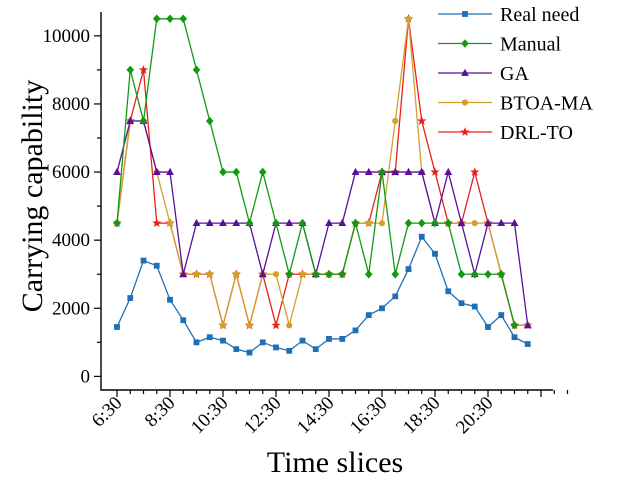 Image resolution: width=637 pixels, height=483 pixels. Describe the element at coordinates (315, 415) in the screenshot. I see `x-tick-label: 14:30` at that location.